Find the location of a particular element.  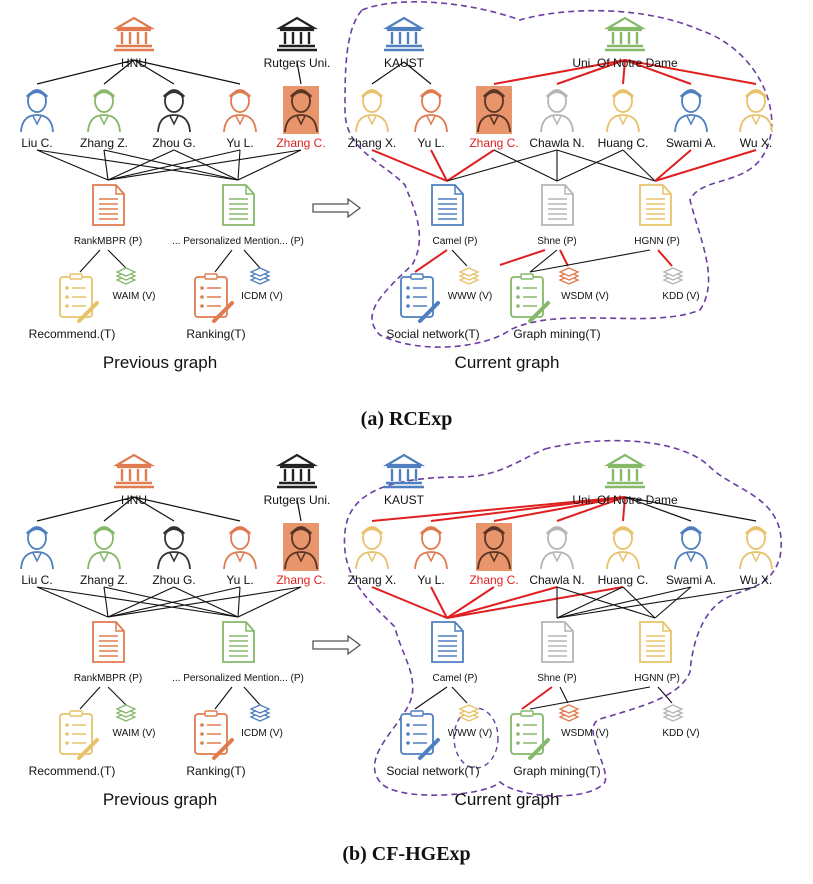

label-camel: Camel (P) is located at coordinates (454, 241).